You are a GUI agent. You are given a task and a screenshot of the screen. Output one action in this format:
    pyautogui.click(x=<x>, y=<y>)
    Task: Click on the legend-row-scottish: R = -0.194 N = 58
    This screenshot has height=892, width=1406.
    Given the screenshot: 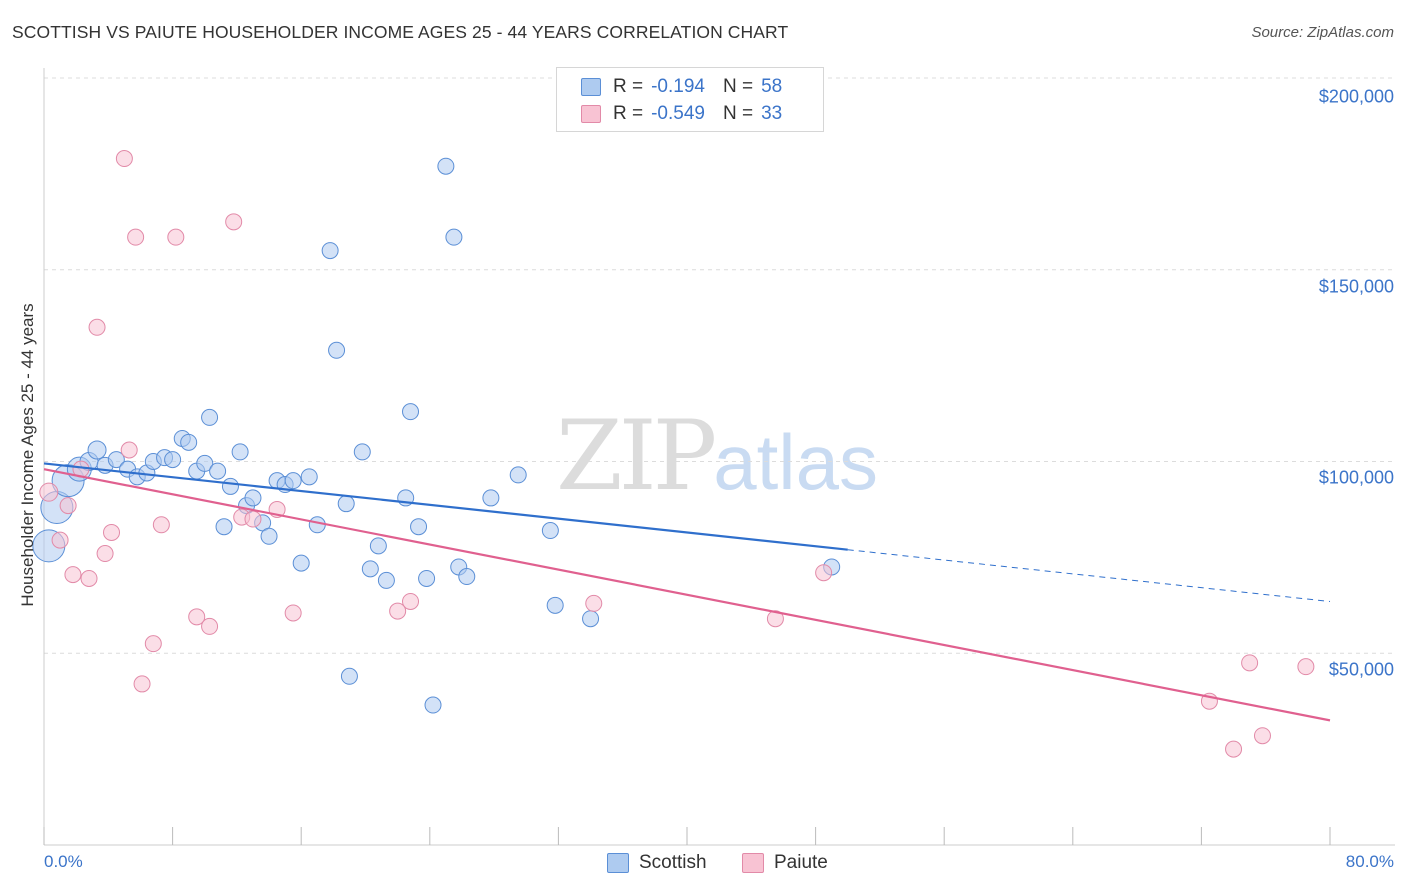 What is the action you would take?
    pyautogui.click(x=681, y=87)
    